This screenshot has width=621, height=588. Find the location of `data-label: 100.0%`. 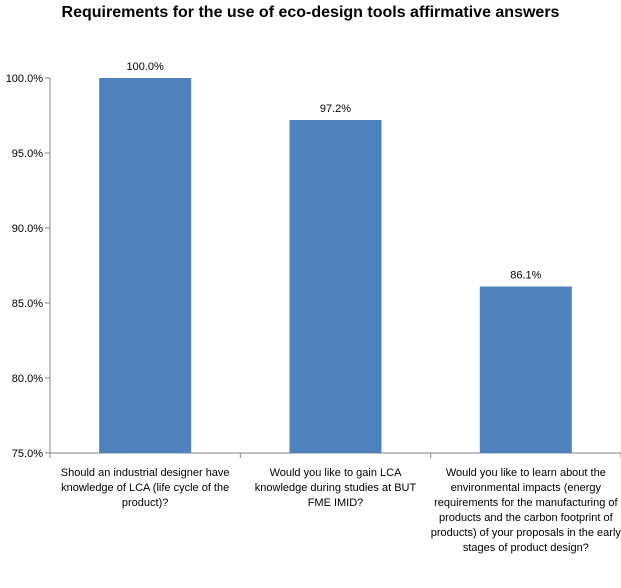

data-label: 100.0% is located at coordinates (146, 67).